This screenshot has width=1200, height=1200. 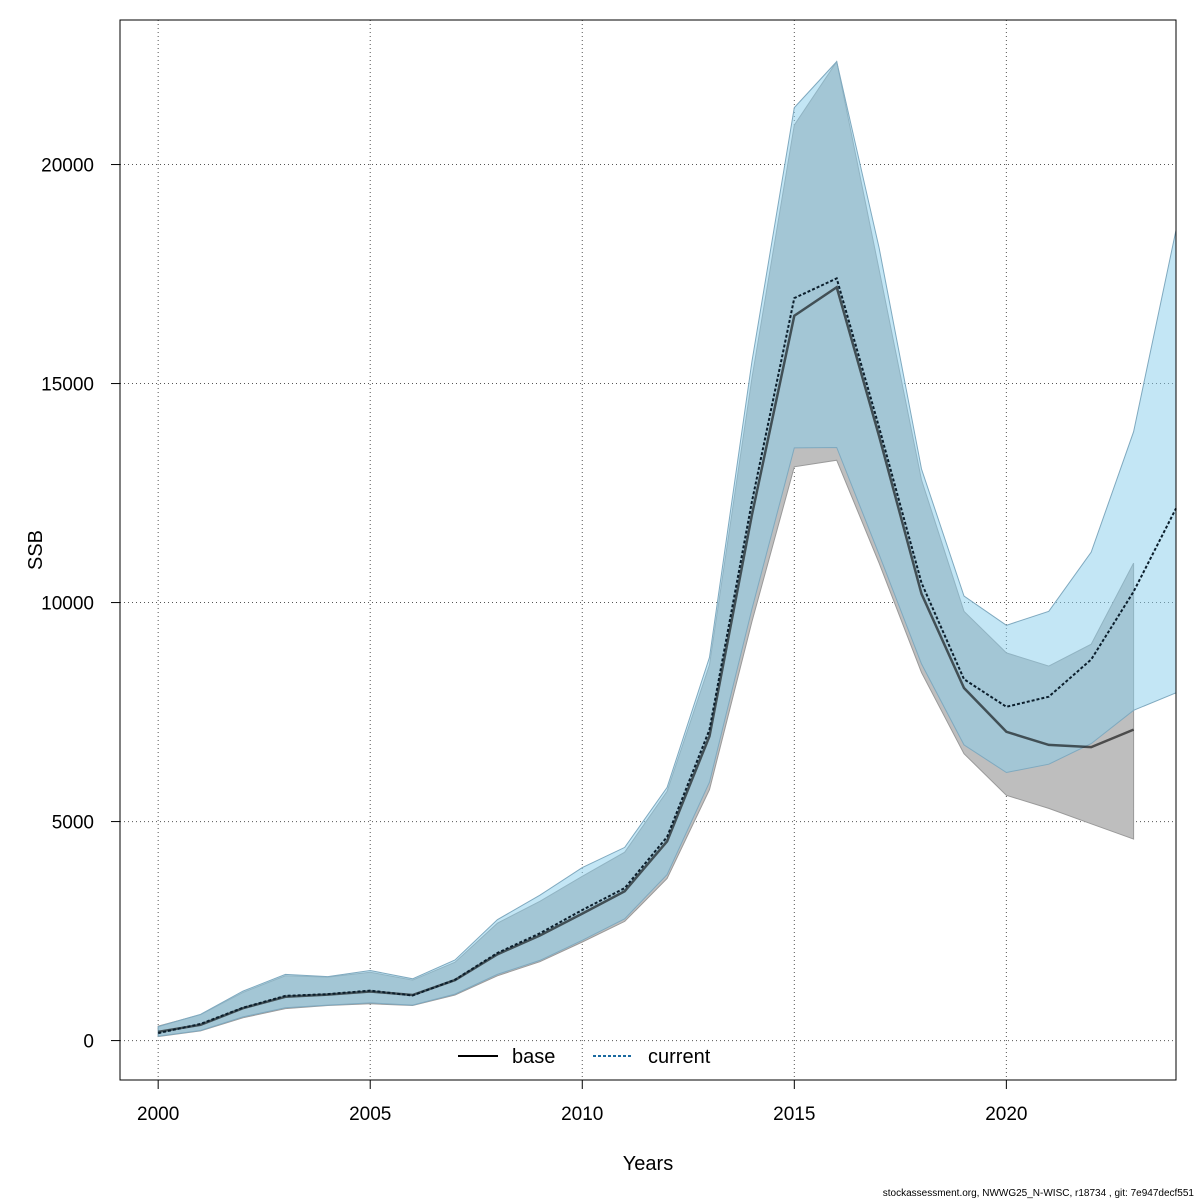 I want to click on y-tick-label-10000: 10000, so click(x=67, y=604).